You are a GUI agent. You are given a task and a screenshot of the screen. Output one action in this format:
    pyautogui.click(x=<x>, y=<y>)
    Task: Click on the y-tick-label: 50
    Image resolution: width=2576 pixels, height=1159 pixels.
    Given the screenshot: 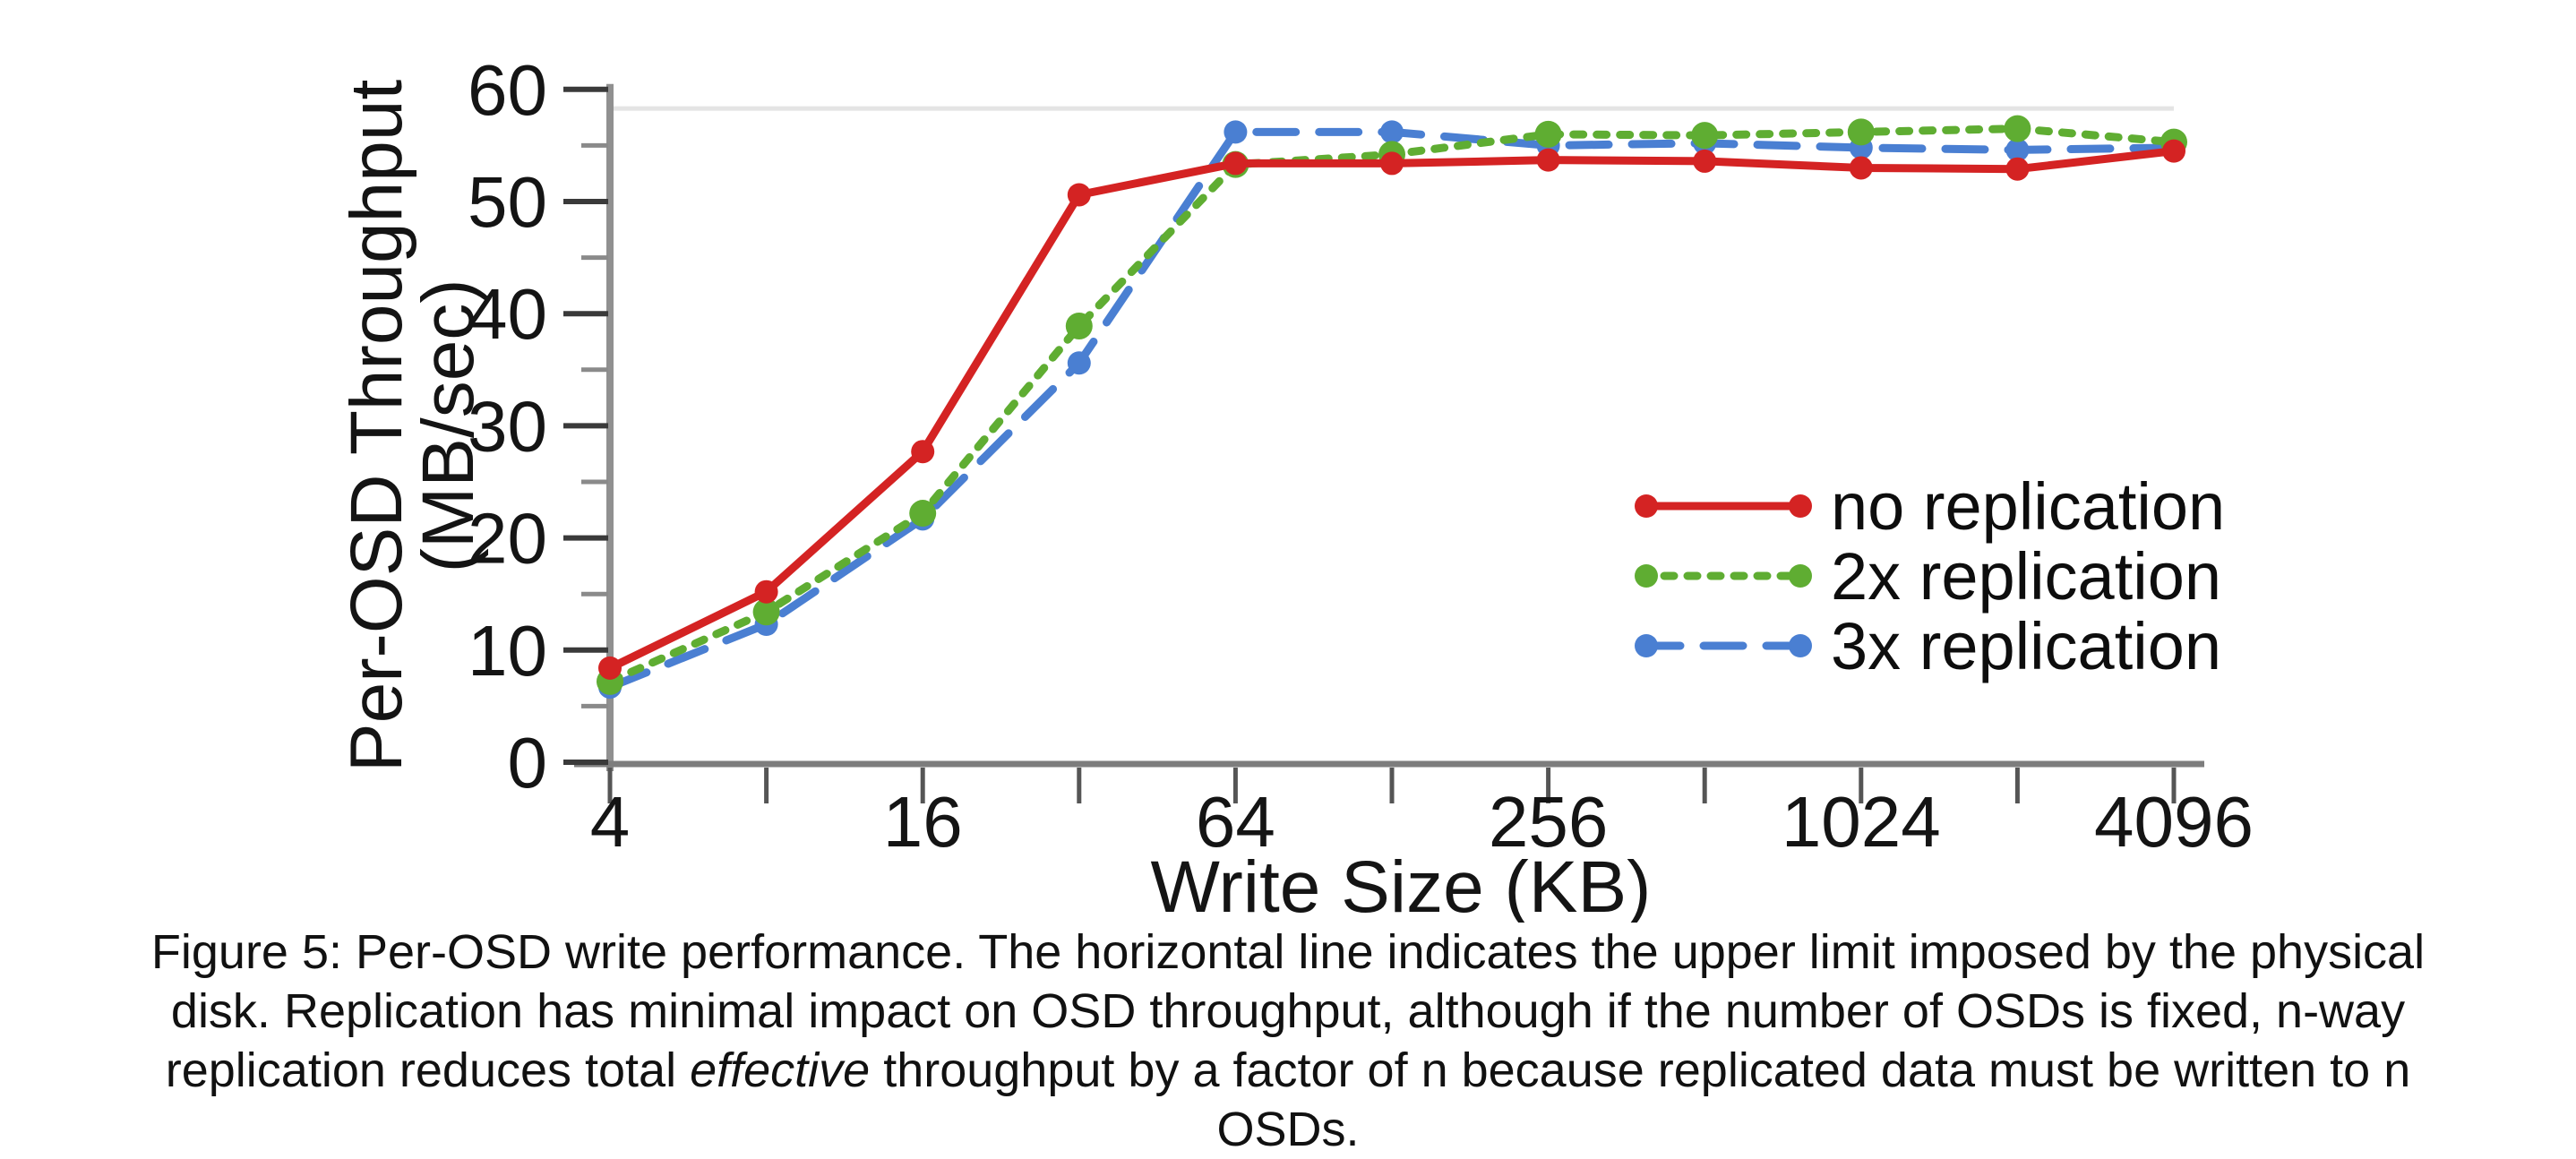 What is the action you would take?
    pyautogui.click(x=507, y=202)
    